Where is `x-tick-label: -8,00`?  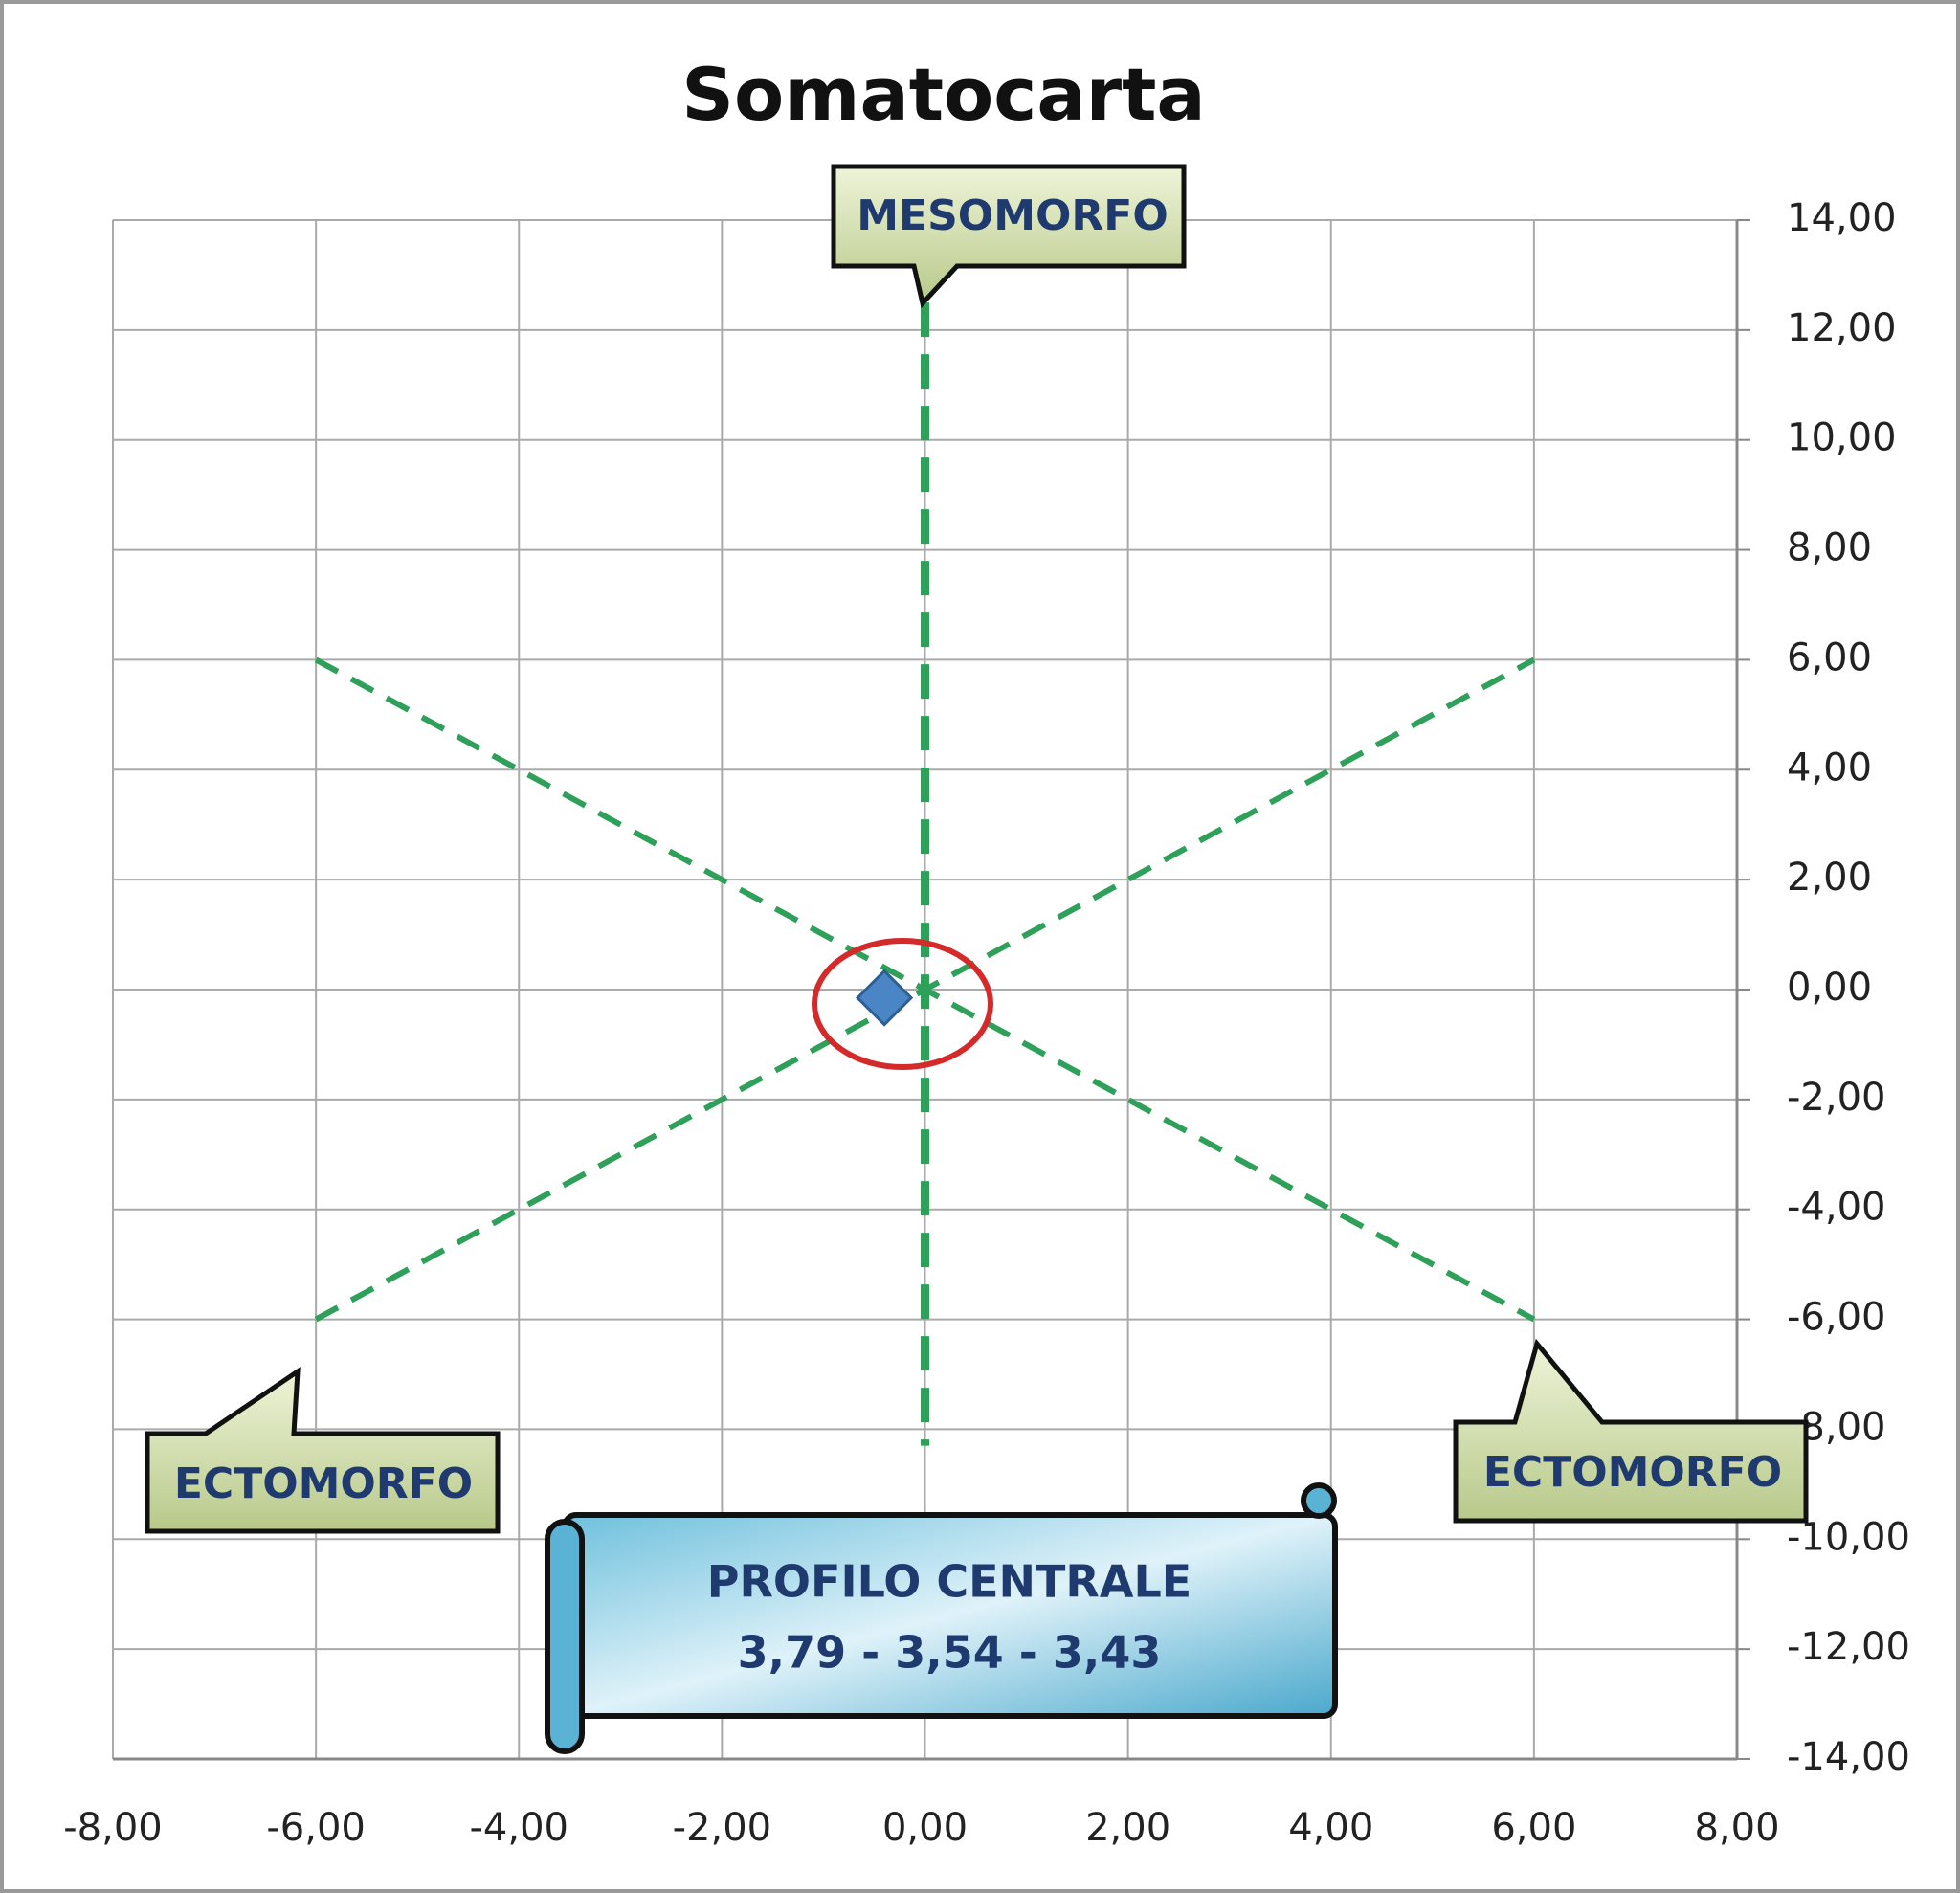 x-tick-label: -8,00 is located at coordinates (113, 1828).